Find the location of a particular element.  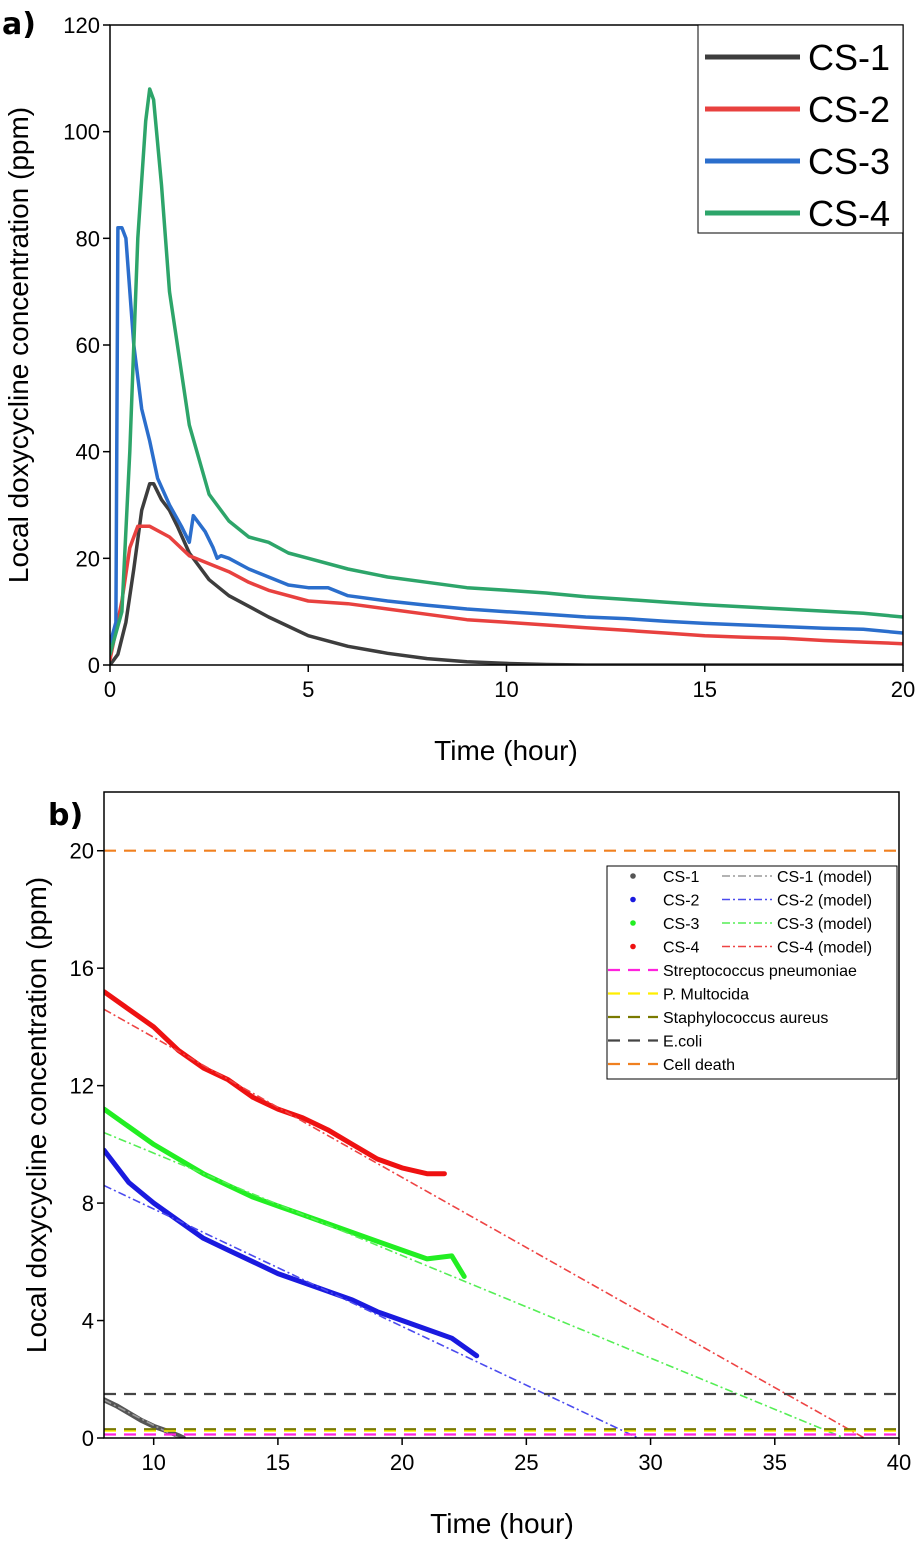

b-x-tick-label: 30 is located at coordinates (650, 1462).